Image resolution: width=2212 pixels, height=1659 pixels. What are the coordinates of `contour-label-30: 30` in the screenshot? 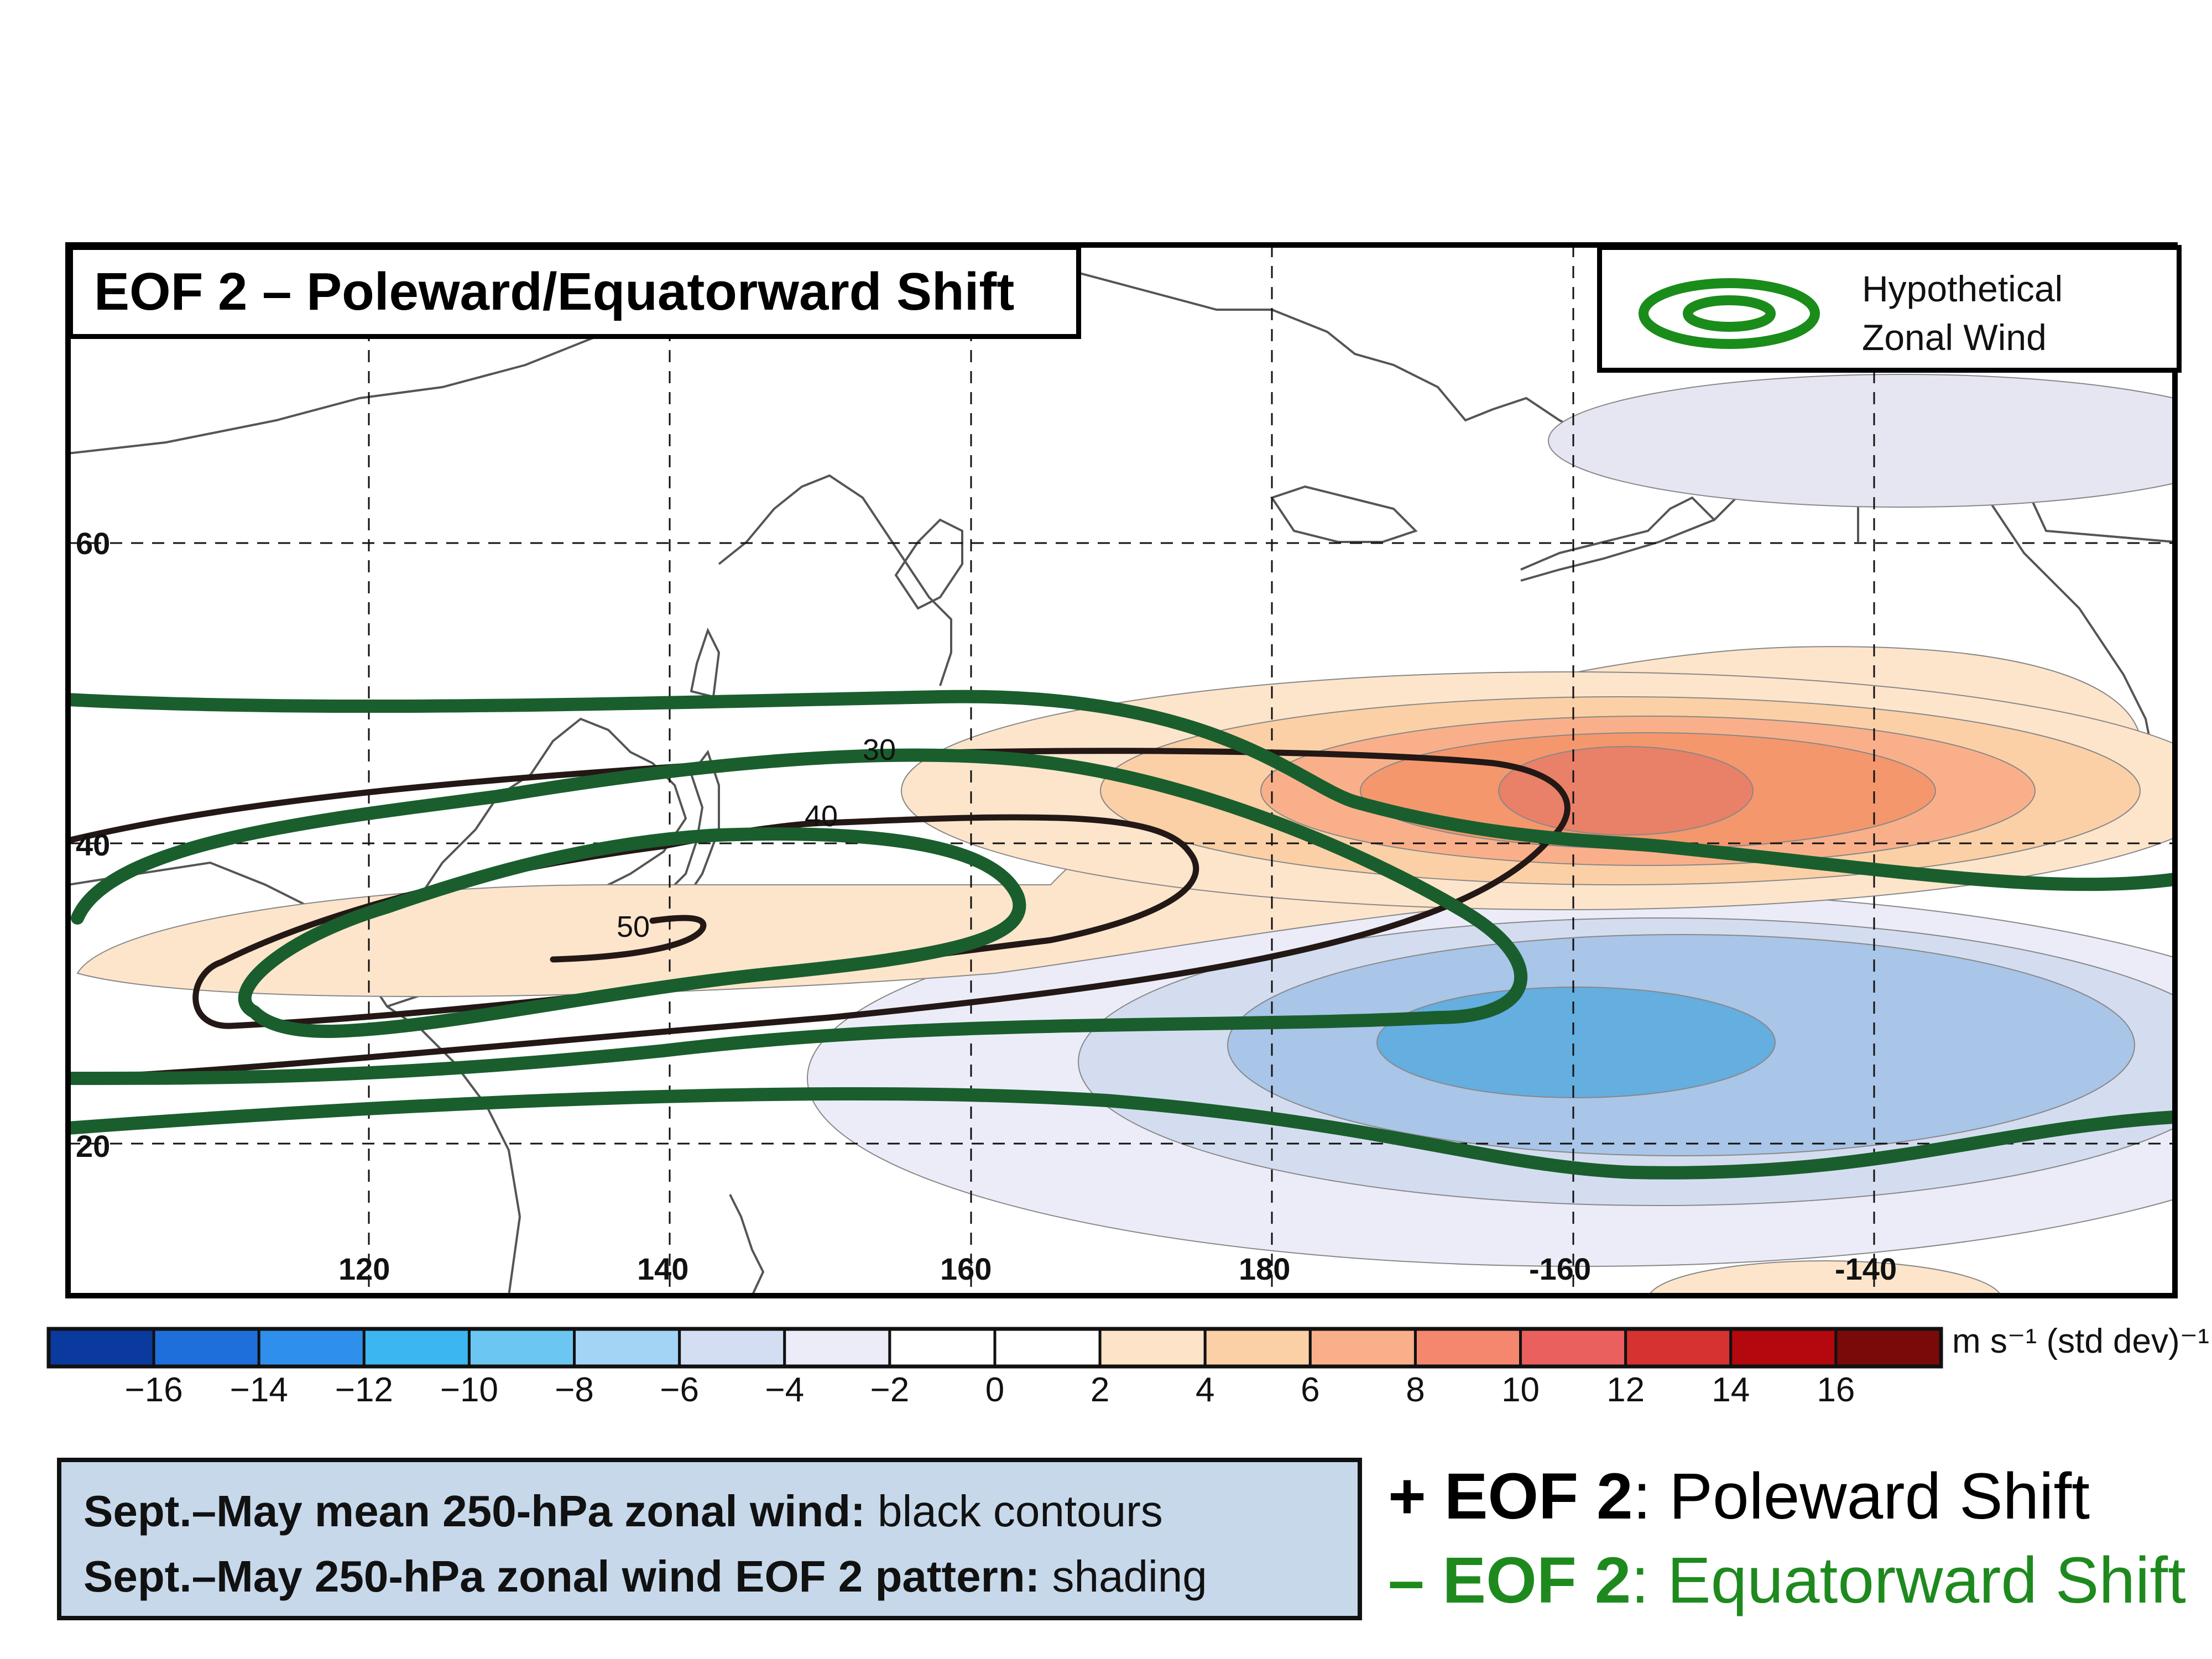 It's located at (880, 750).